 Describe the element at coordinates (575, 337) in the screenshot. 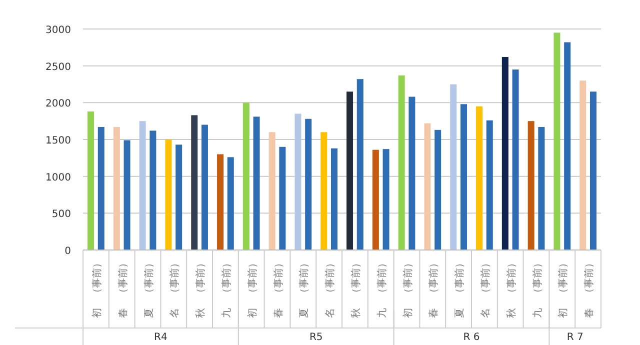

I see `text: R 7` at that location.